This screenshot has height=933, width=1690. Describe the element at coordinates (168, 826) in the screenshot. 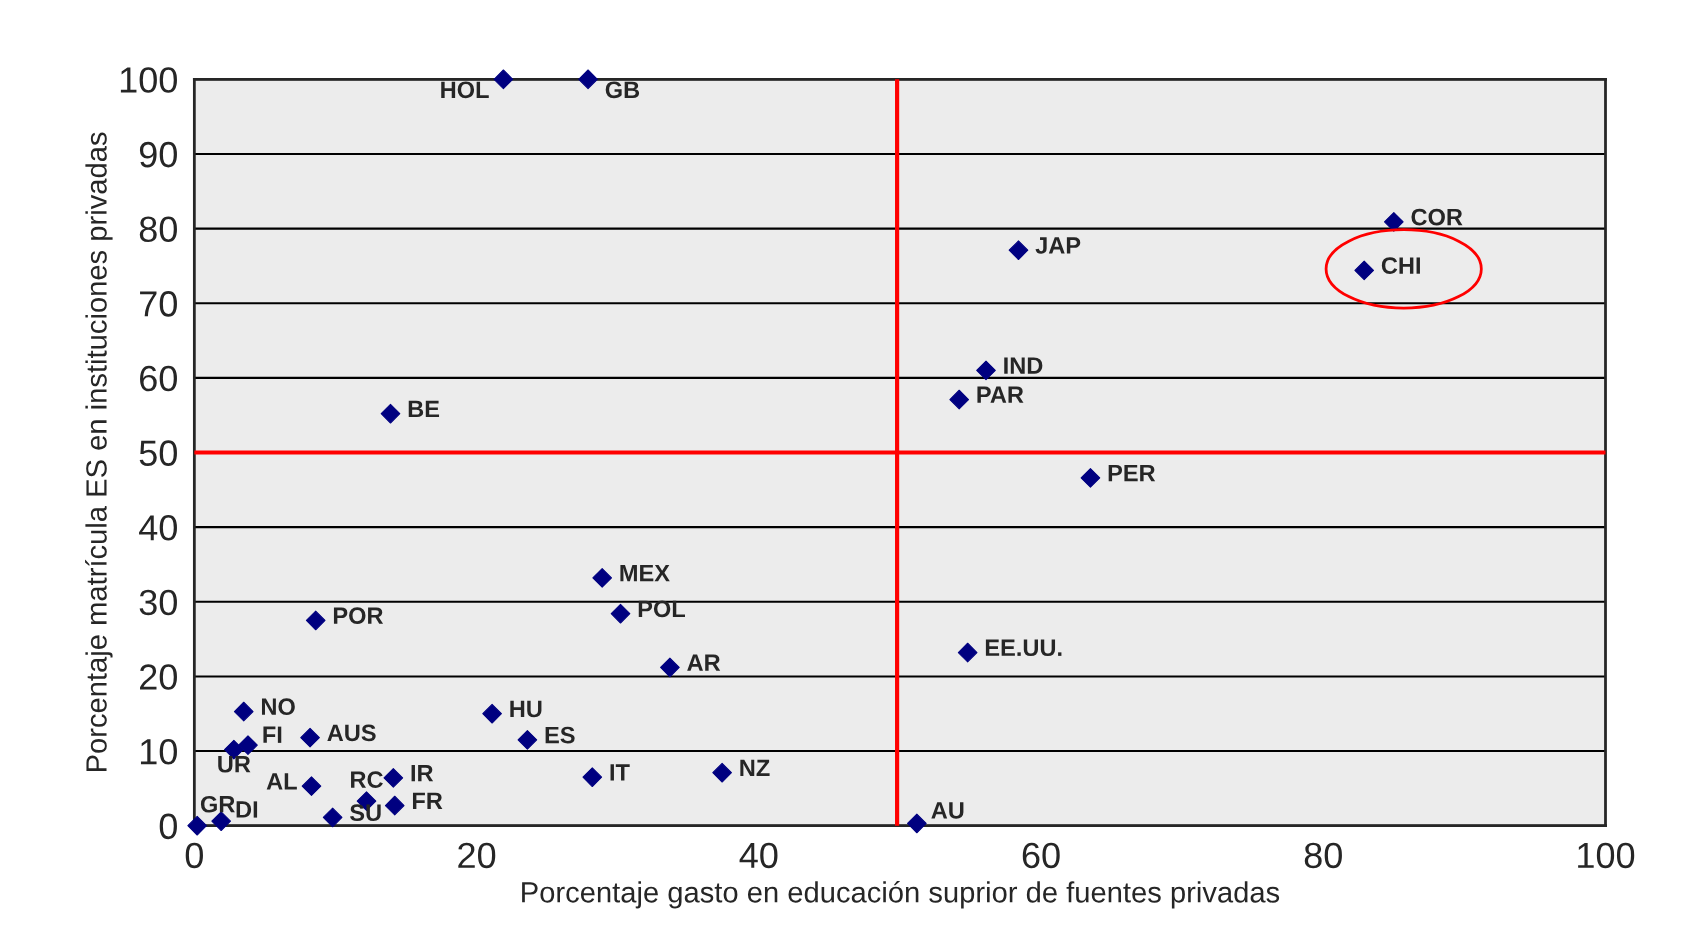

I see `y-tick-label: 0` at that location.